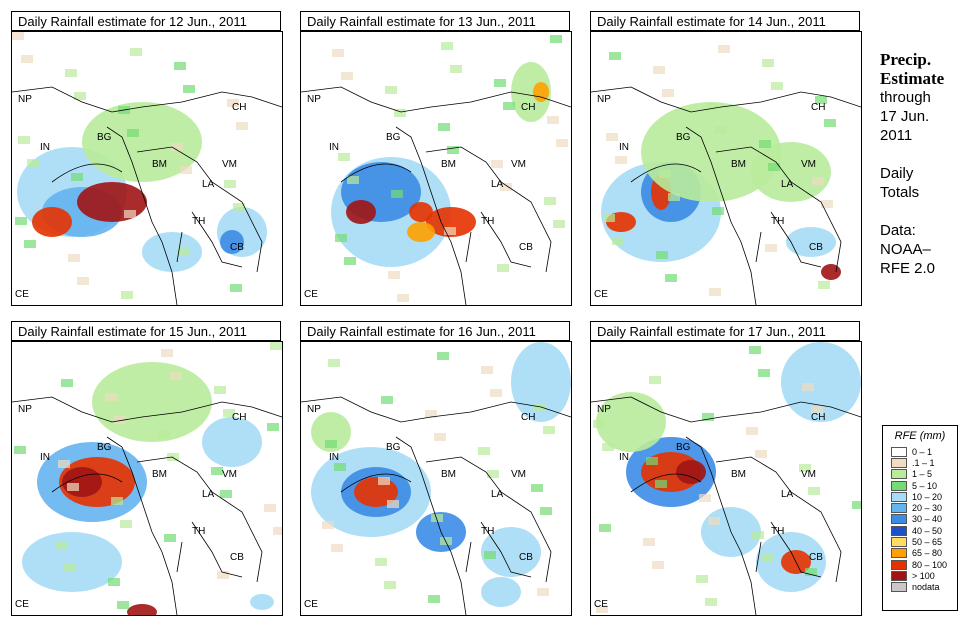 This screenshot has height=639, width=967. Describe the element at coordinates (528, 107) in the screenshot. I see `country-label: CH` at that location.